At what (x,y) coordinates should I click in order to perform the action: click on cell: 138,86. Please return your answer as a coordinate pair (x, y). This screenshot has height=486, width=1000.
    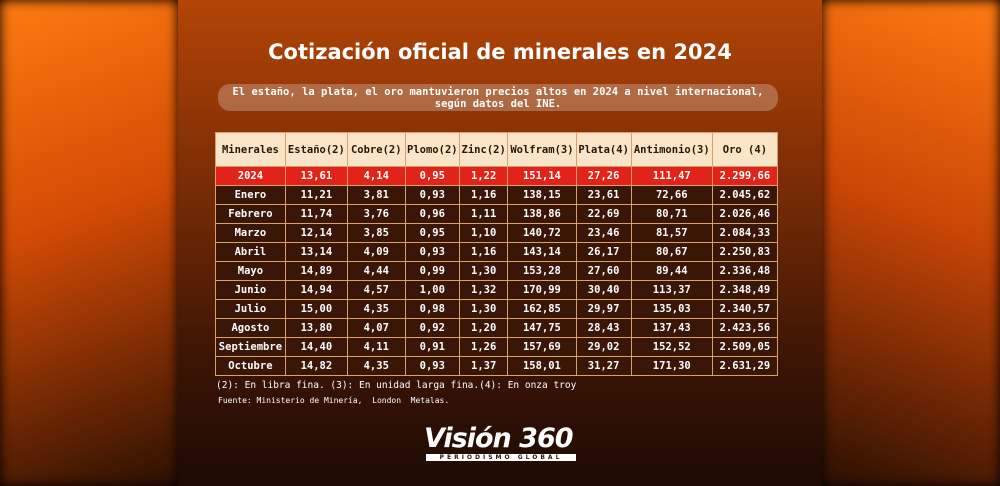
    Looking at the image, I should click on (542, 214).